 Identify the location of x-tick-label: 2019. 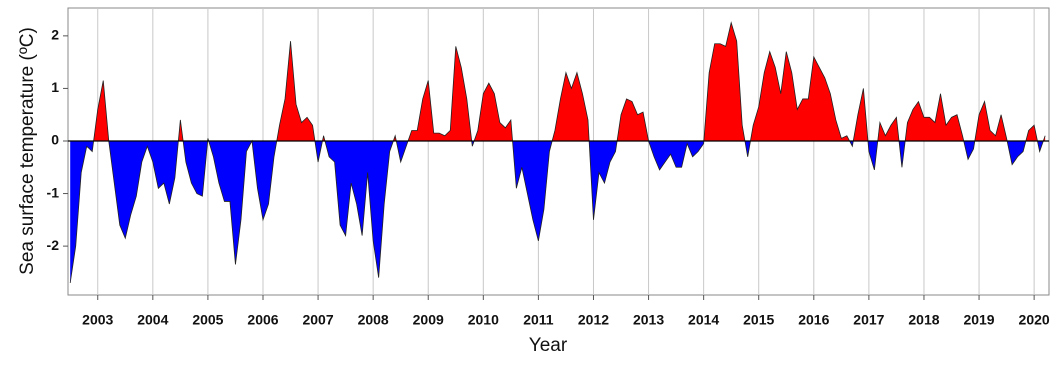
(978, 320).